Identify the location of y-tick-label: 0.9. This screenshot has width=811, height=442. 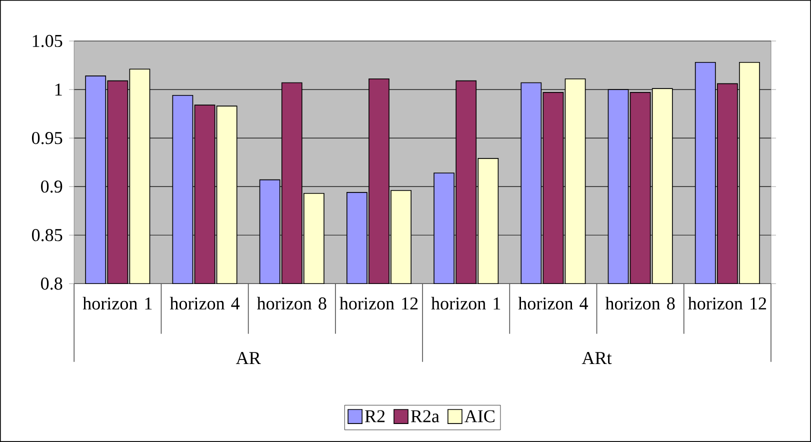
(51, 186).